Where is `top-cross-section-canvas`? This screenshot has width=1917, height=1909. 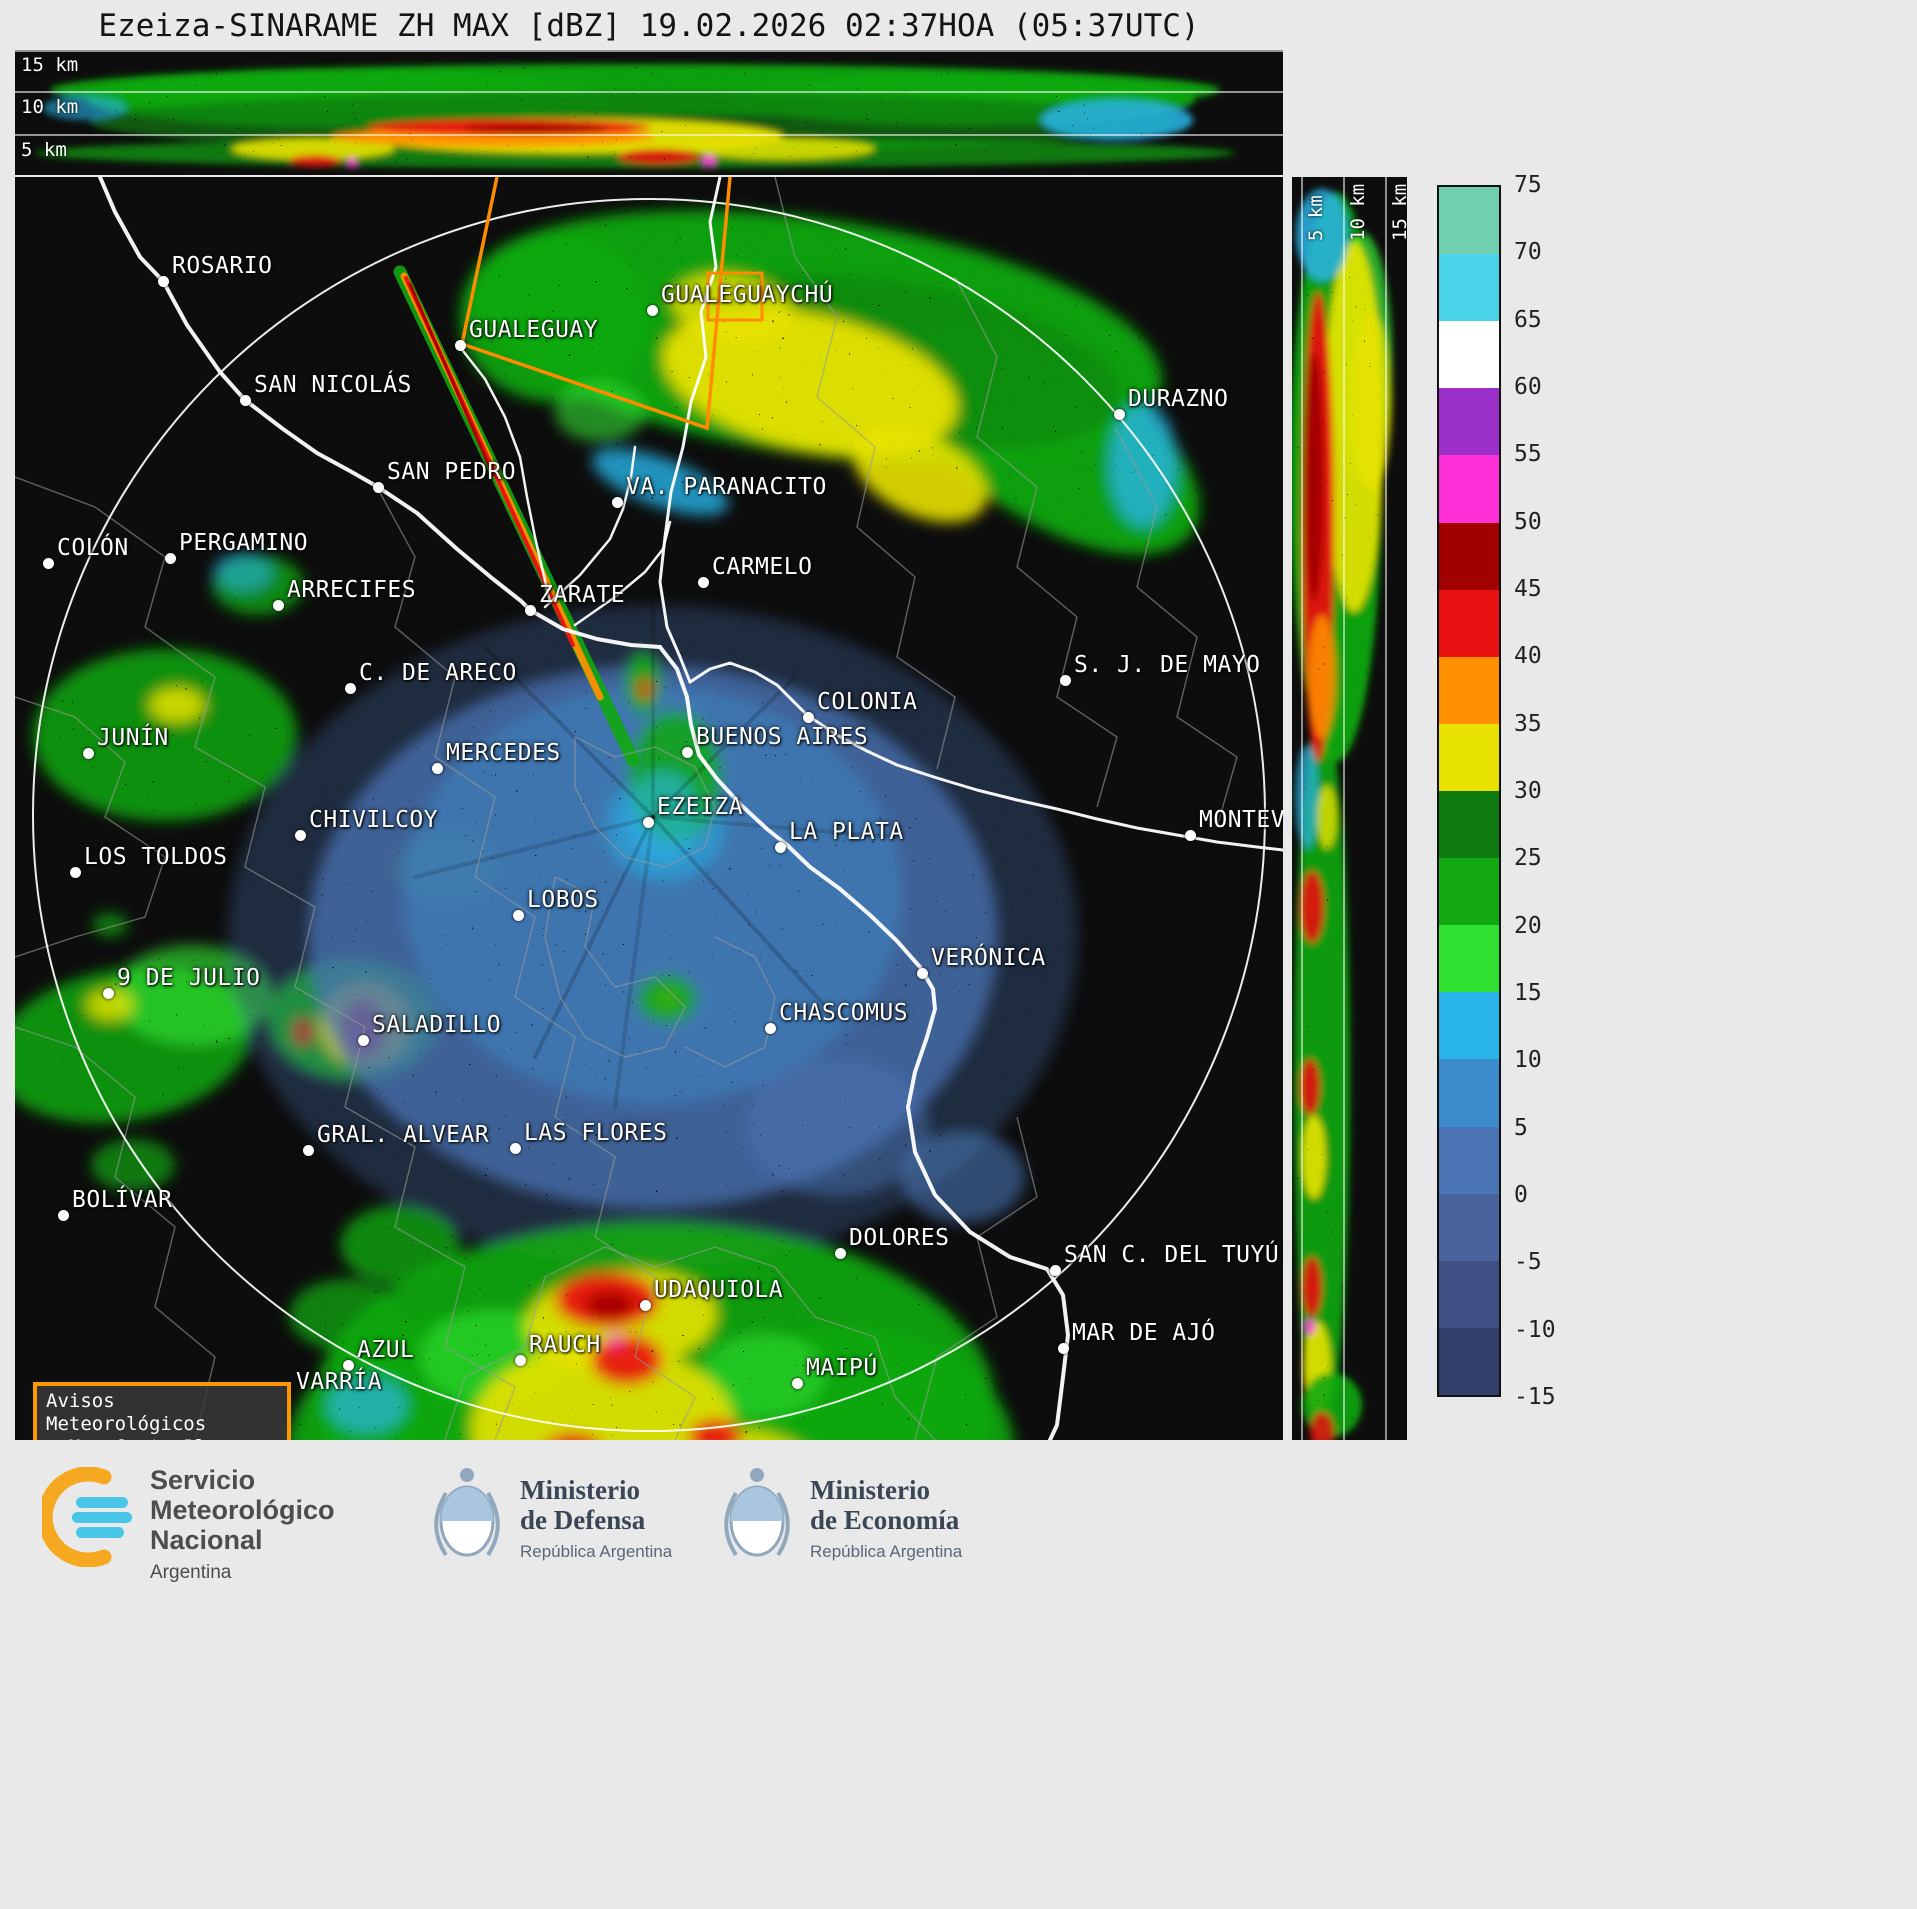
top-cross-section-canvas is located at coordinates (649, 112).